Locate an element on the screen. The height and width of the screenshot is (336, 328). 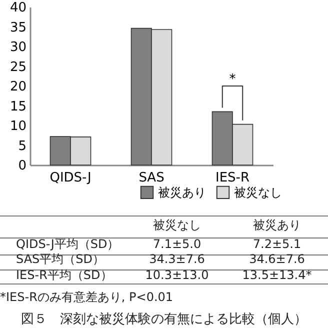
legend-label: 被災なし is located at coordinates (258, 192).